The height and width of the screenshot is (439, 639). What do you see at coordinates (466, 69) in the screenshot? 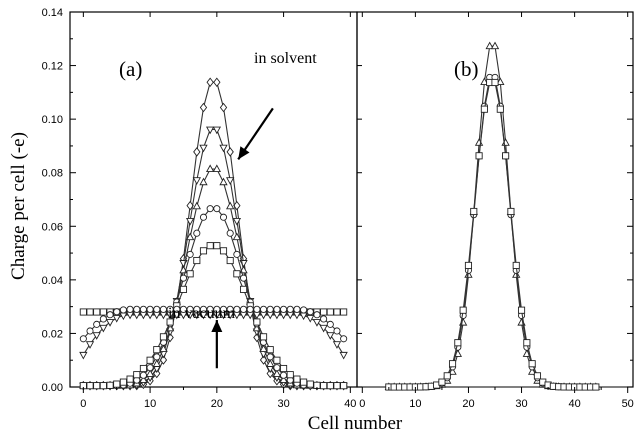
I see `panel-b-label: (b)` at bounding box center [466, 69].